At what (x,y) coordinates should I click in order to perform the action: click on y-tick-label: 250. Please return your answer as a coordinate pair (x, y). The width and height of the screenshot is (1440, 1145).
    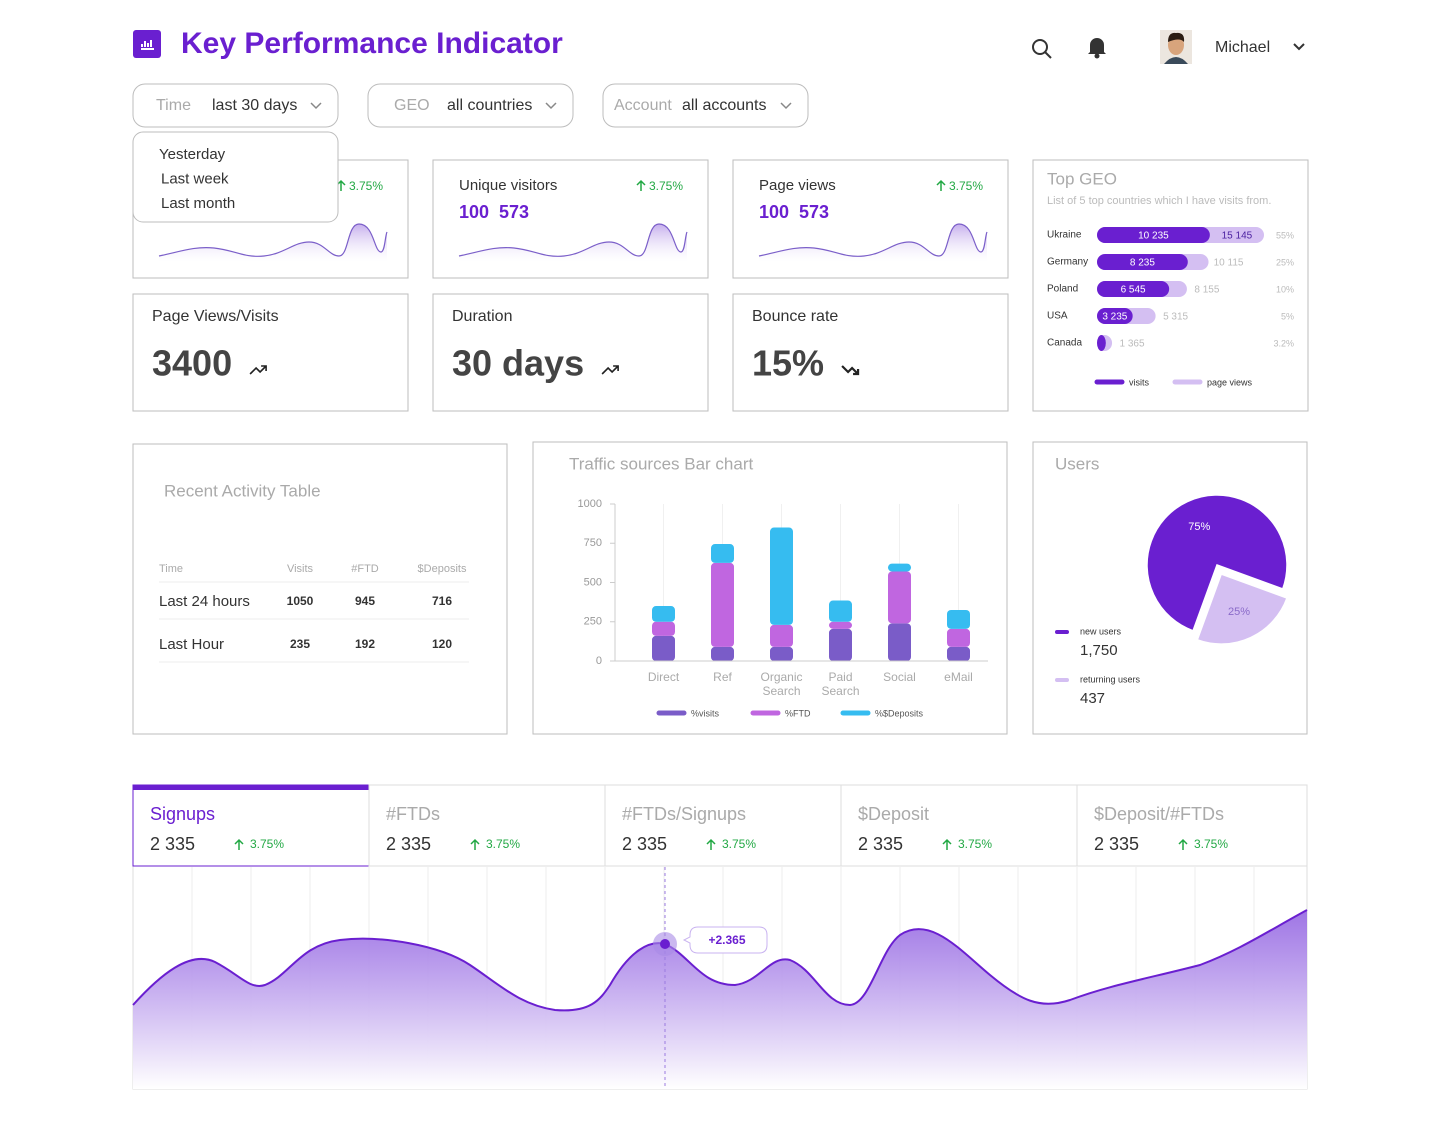
    Looking at the image, I should click on (593, 622).